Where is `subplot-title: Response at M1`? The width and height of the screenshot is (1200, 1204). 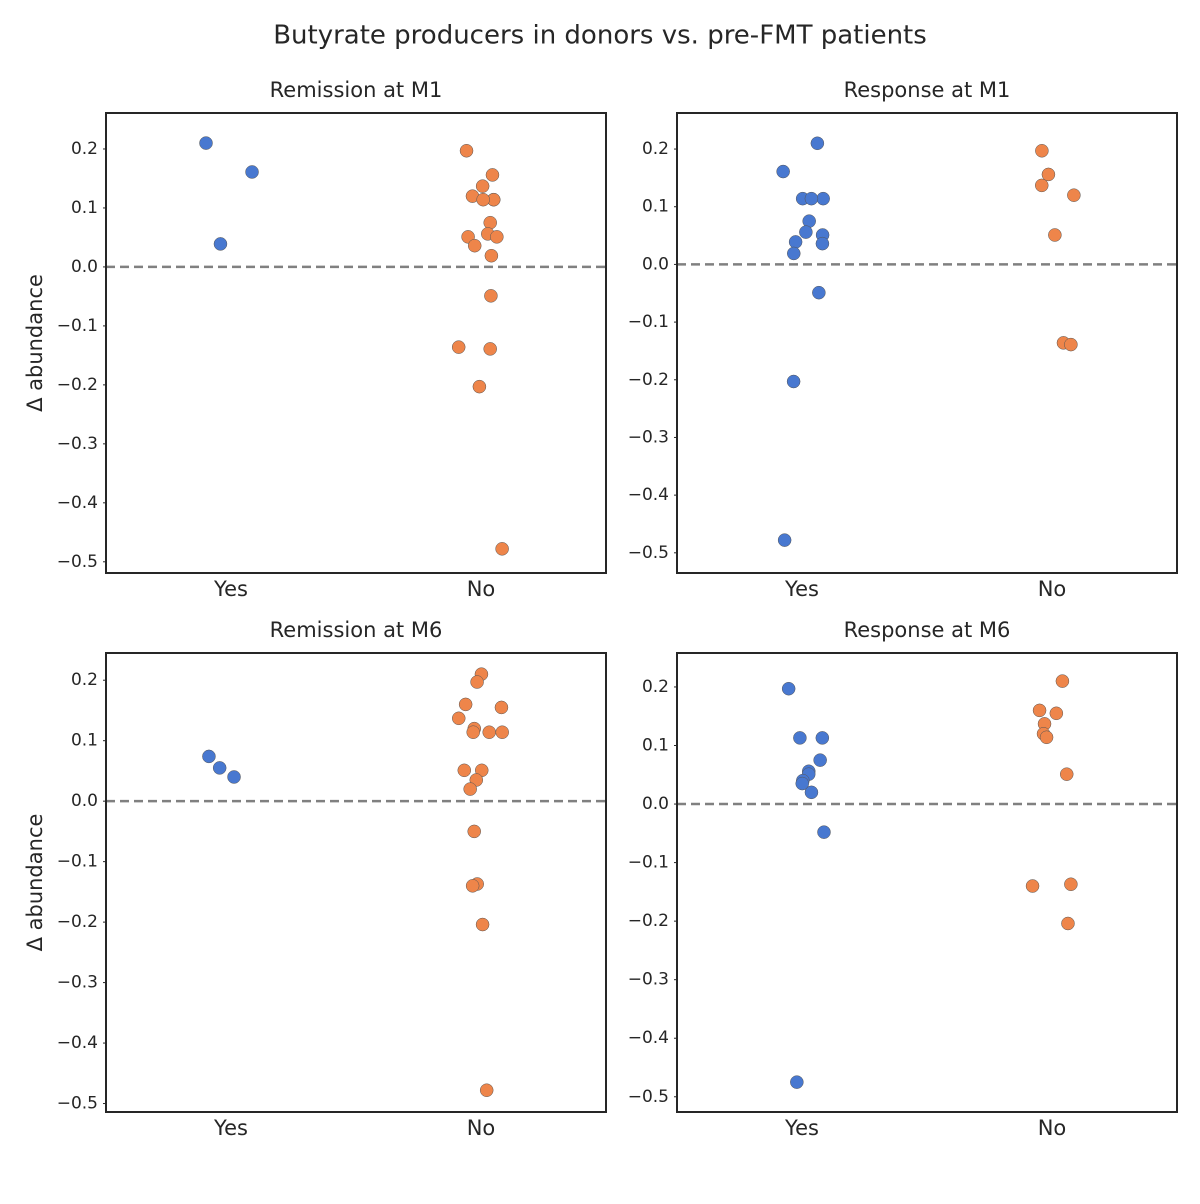 subplot-title: Response at M1 is located at coordinates (927, 90).